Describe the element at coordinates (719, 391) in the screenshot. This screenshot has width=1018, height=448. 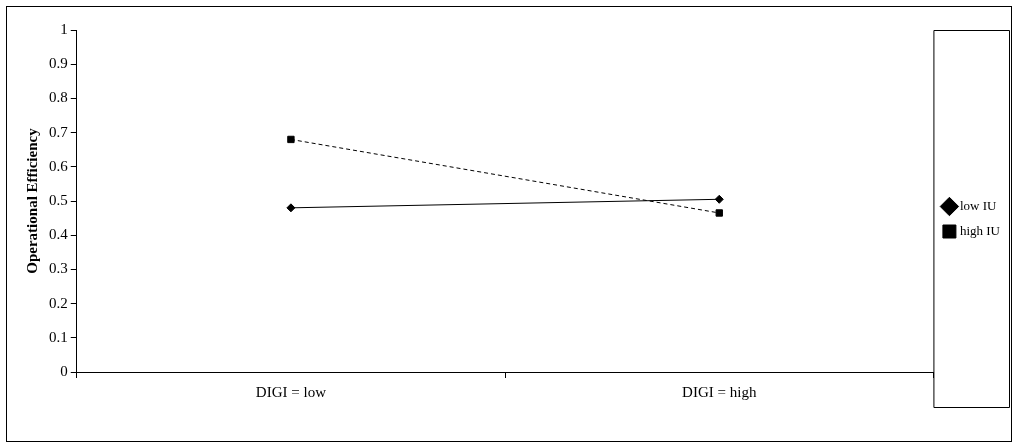
I see `x-tick-label: DIGI = high` at that location.